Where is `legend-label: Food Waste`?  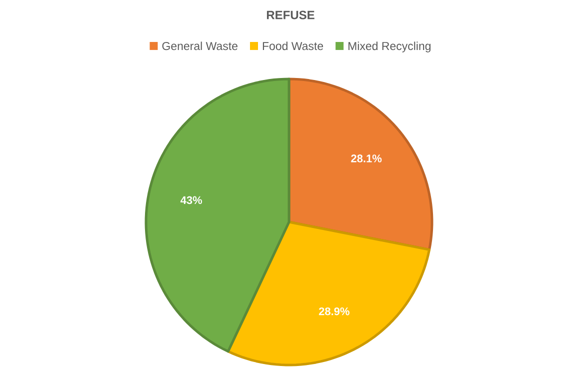
legend-label: Food Waste is located at coordinates (293, 46).